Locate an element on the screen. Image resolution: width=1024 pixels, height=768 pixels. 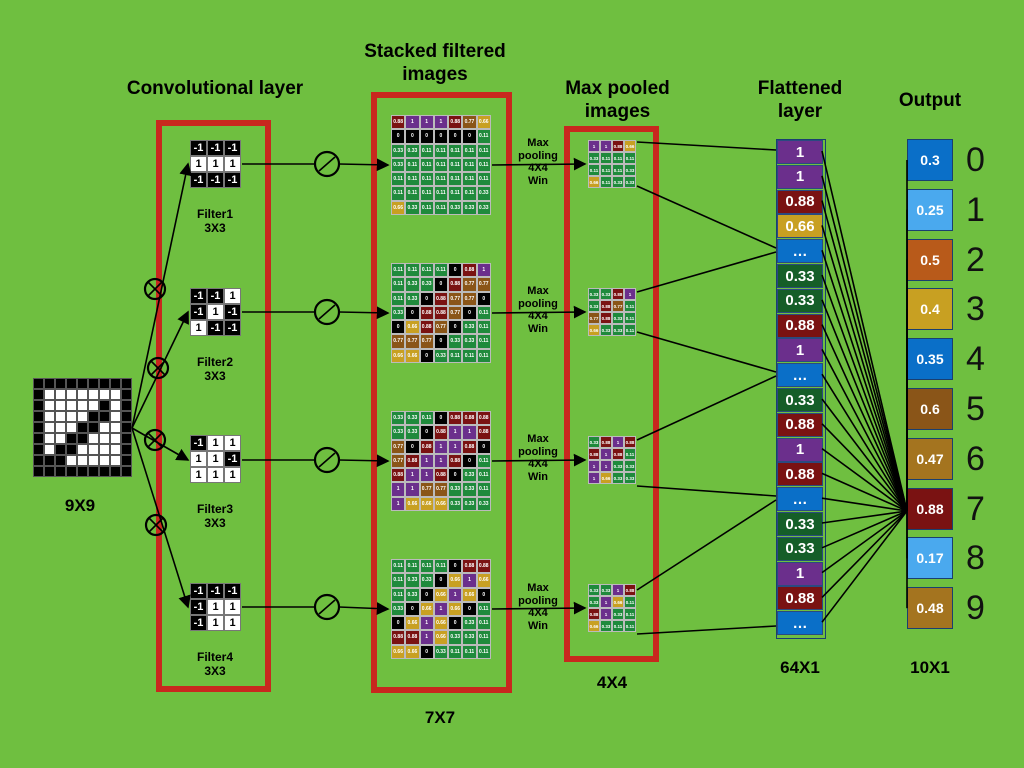
filter-3-grid: -1 1 1 1 1 -1 1 1 1 is located at coordinates (215, 459).